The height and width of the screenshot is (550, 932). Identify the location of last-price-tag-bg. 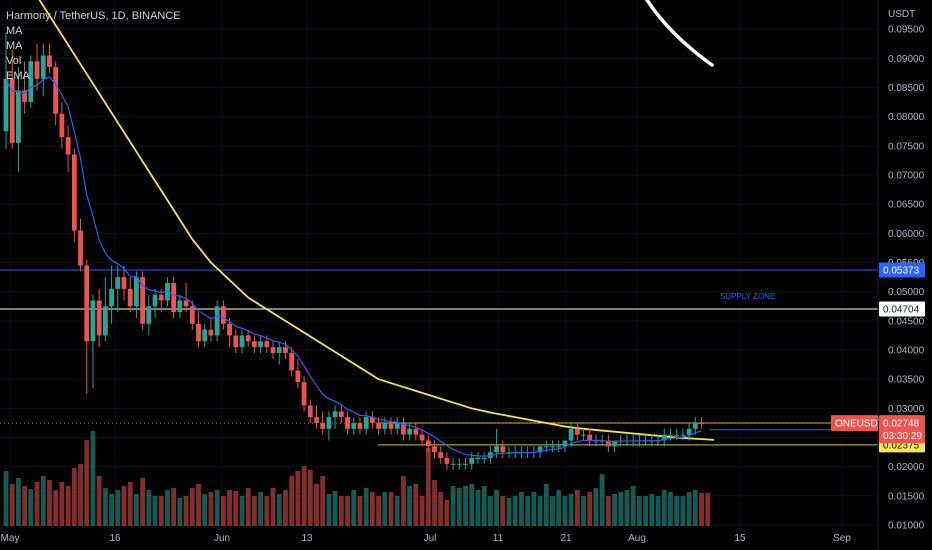
(902, 429).